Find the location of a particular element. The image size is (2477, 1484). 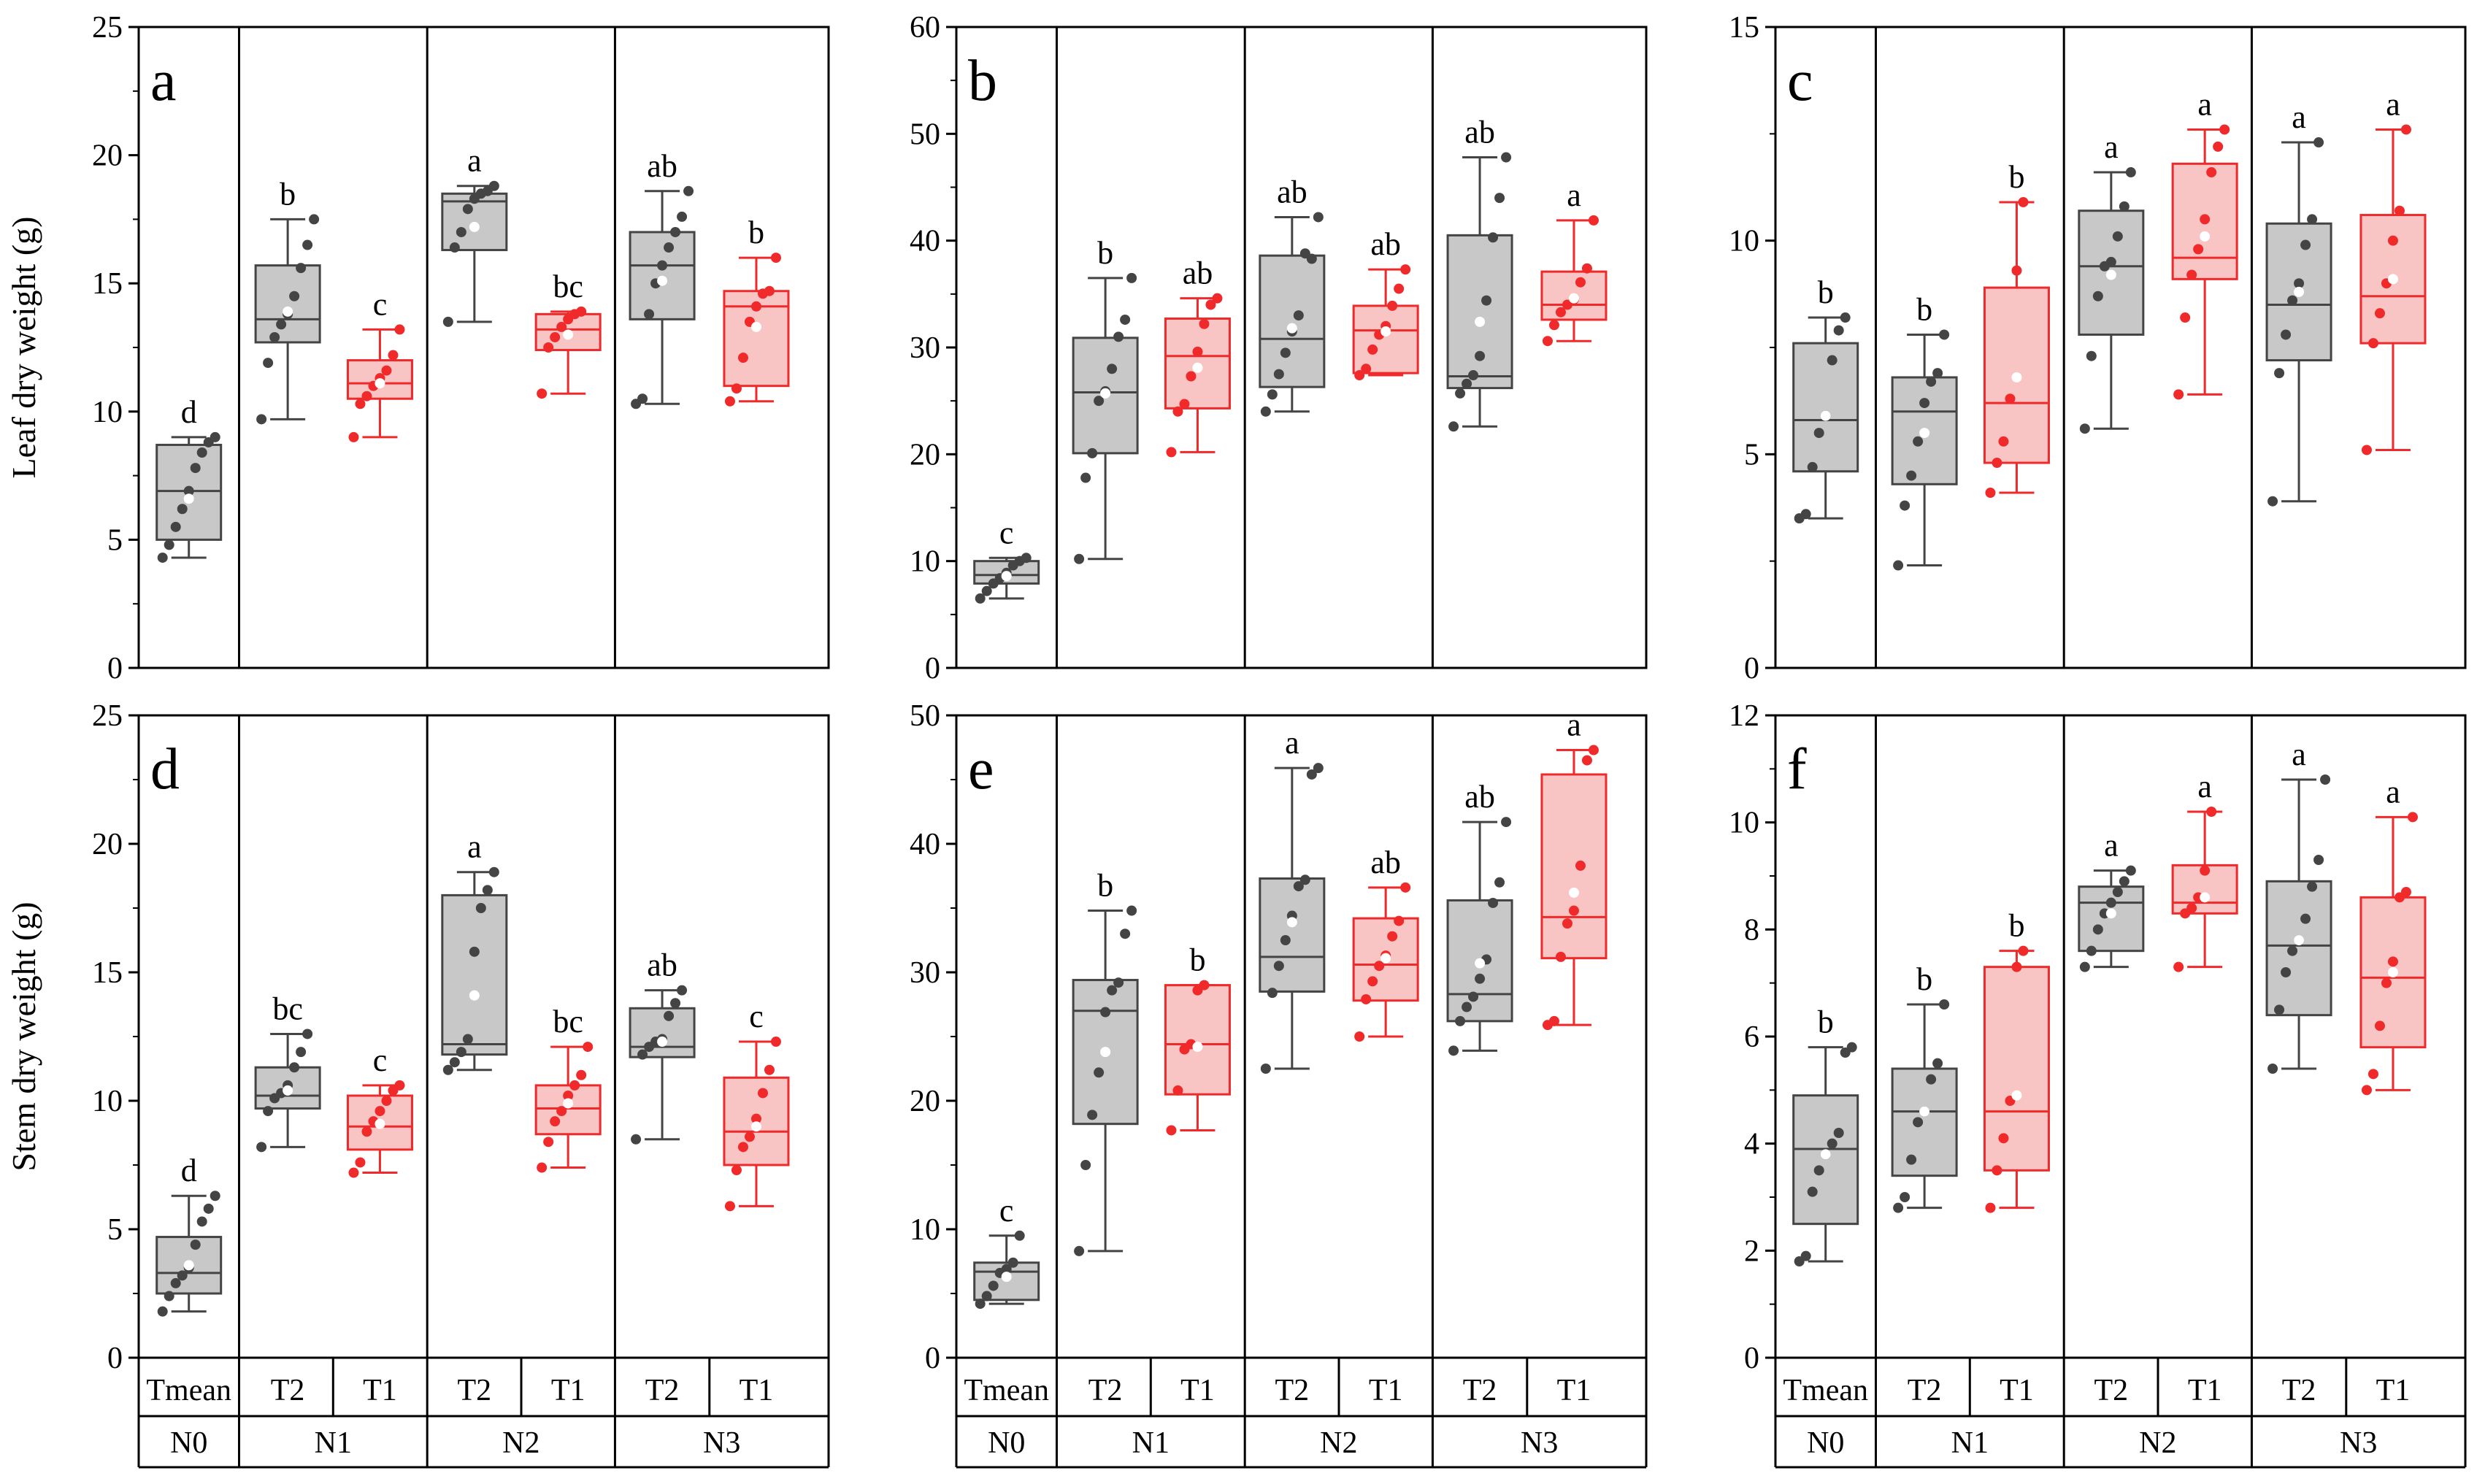

y-axis-title: Stem dry weight (g) is located at coordinates (23, 1036).